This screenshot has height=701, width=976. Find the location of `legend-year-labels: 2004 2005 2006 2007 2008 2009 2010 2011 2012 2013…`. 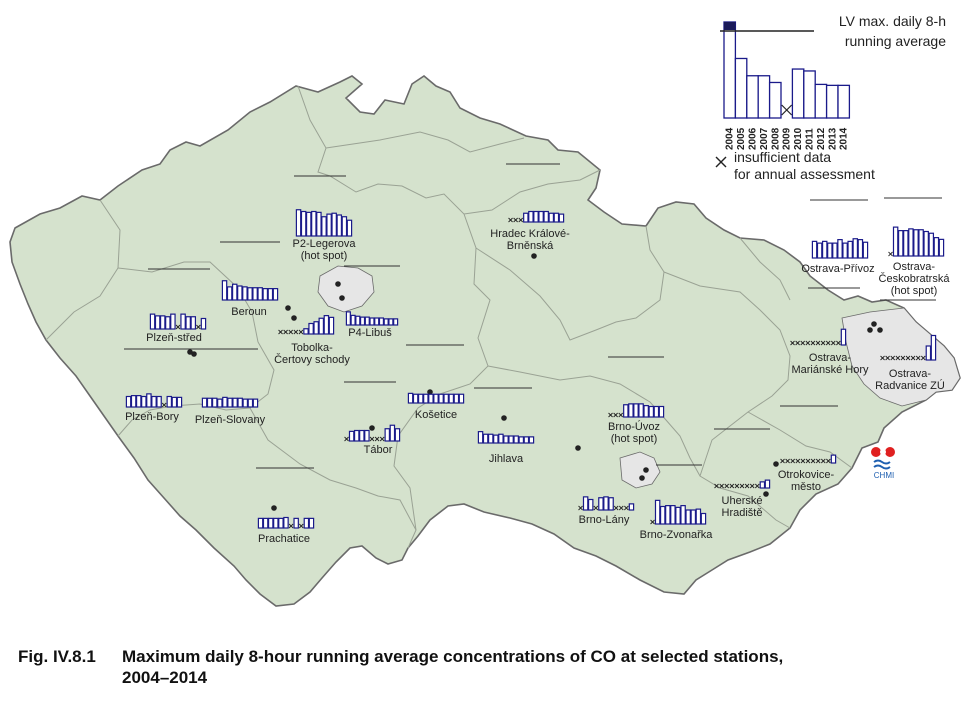

legend-year-labels: 2004 2005 2006 2007 2008 2009 2010 2011 2012 2013… is located at coordinates (787, 138).